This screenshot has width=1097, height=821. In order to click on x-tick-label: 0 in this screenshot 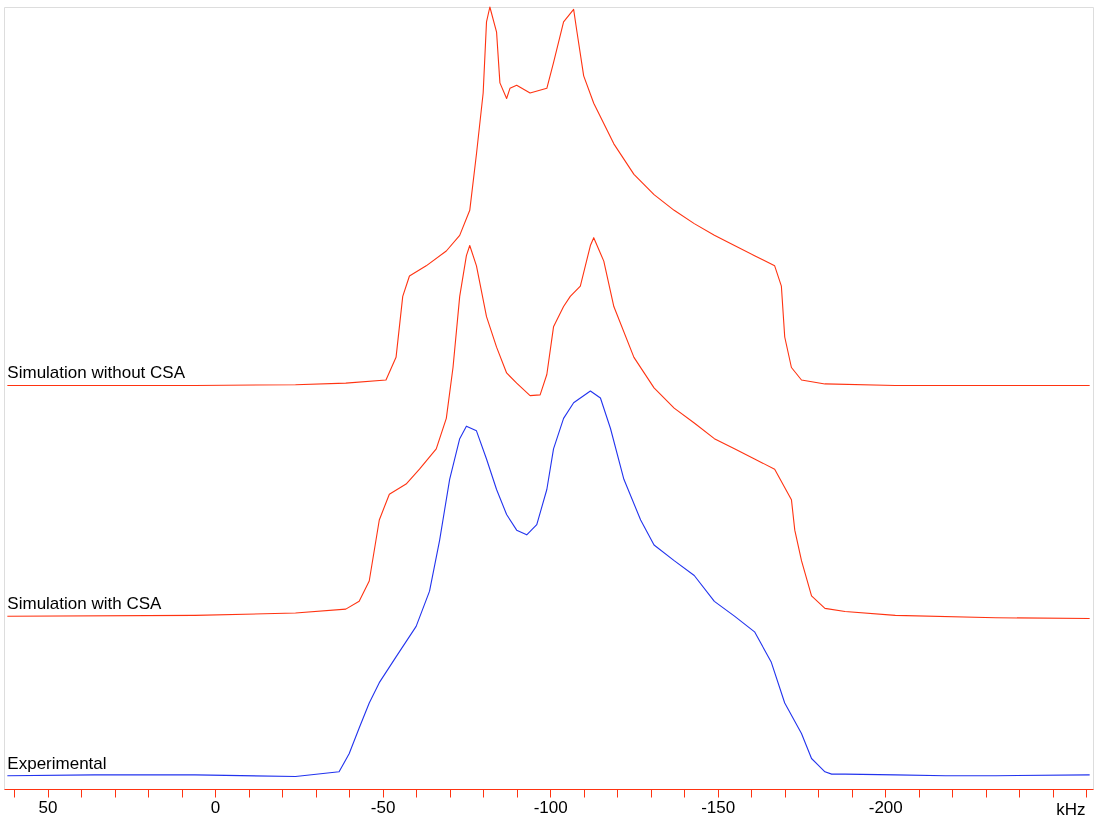, I will do `click(215, 807)`.